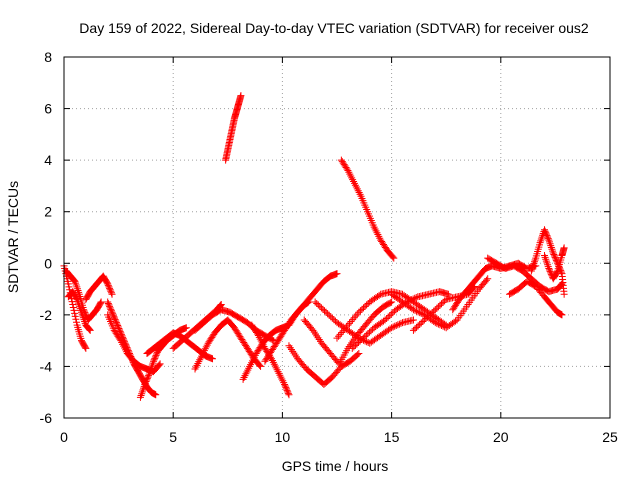 Image resolution: width=640 pixels, height=480 pixels. I want to click on x-tick-label: 20, so click(501, 437).